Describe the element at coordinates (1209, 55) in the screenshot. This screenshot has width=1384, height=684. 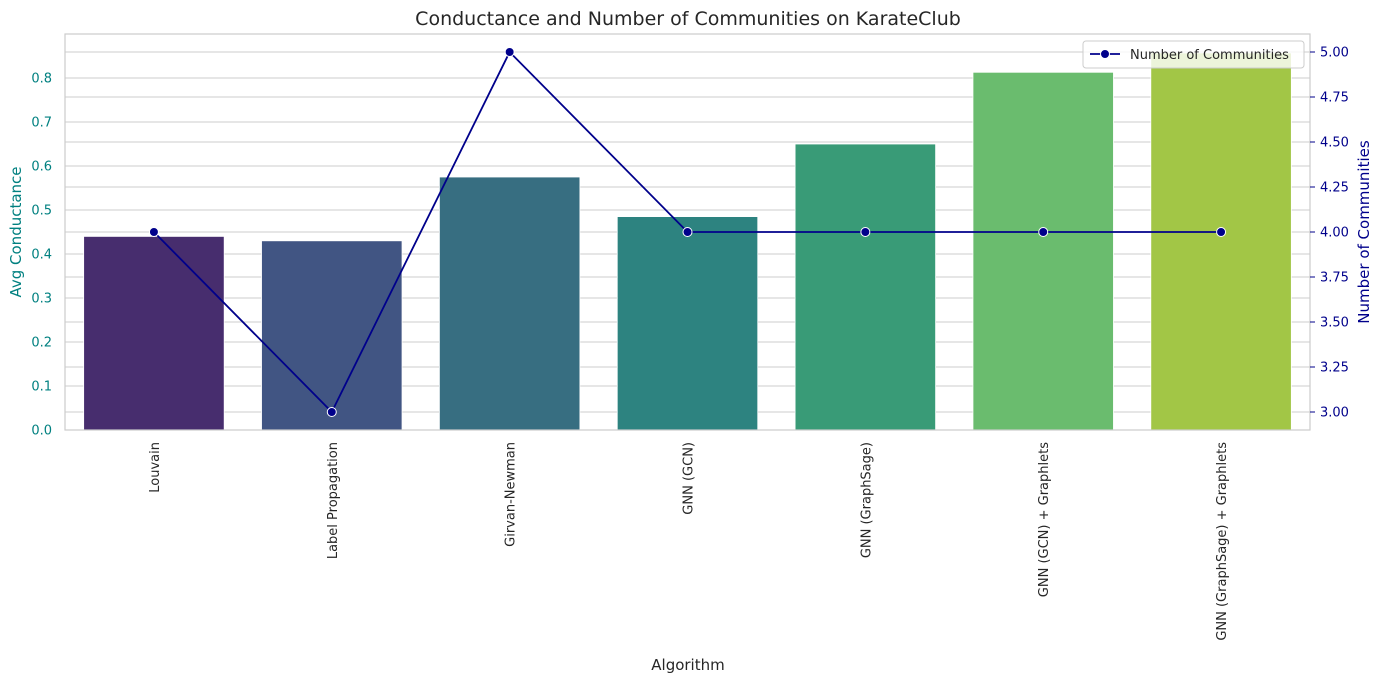
I see `legend-label: Number of Communities` at that location.